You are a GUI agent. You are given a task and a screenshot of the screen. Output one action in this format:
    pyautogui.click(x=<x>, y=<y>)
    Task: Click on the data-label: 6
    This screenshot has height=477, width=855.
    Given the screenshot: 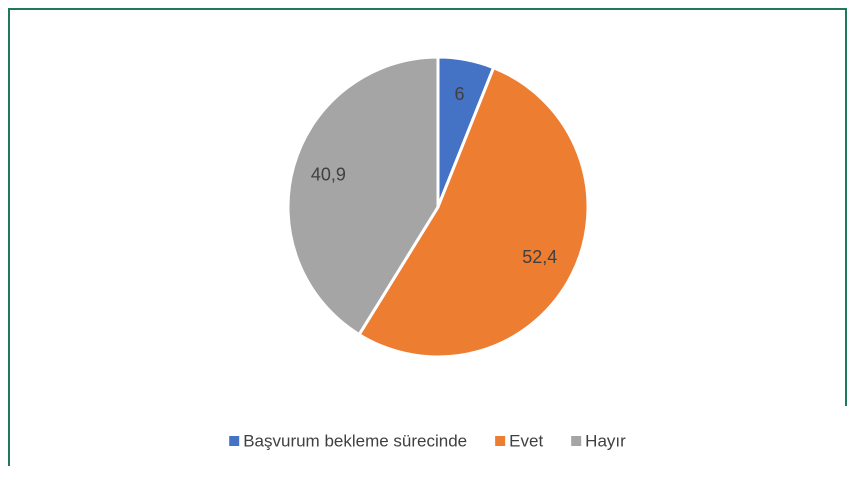 What is the action you would take?
    pyautogui.click(x=460, y=94)
    